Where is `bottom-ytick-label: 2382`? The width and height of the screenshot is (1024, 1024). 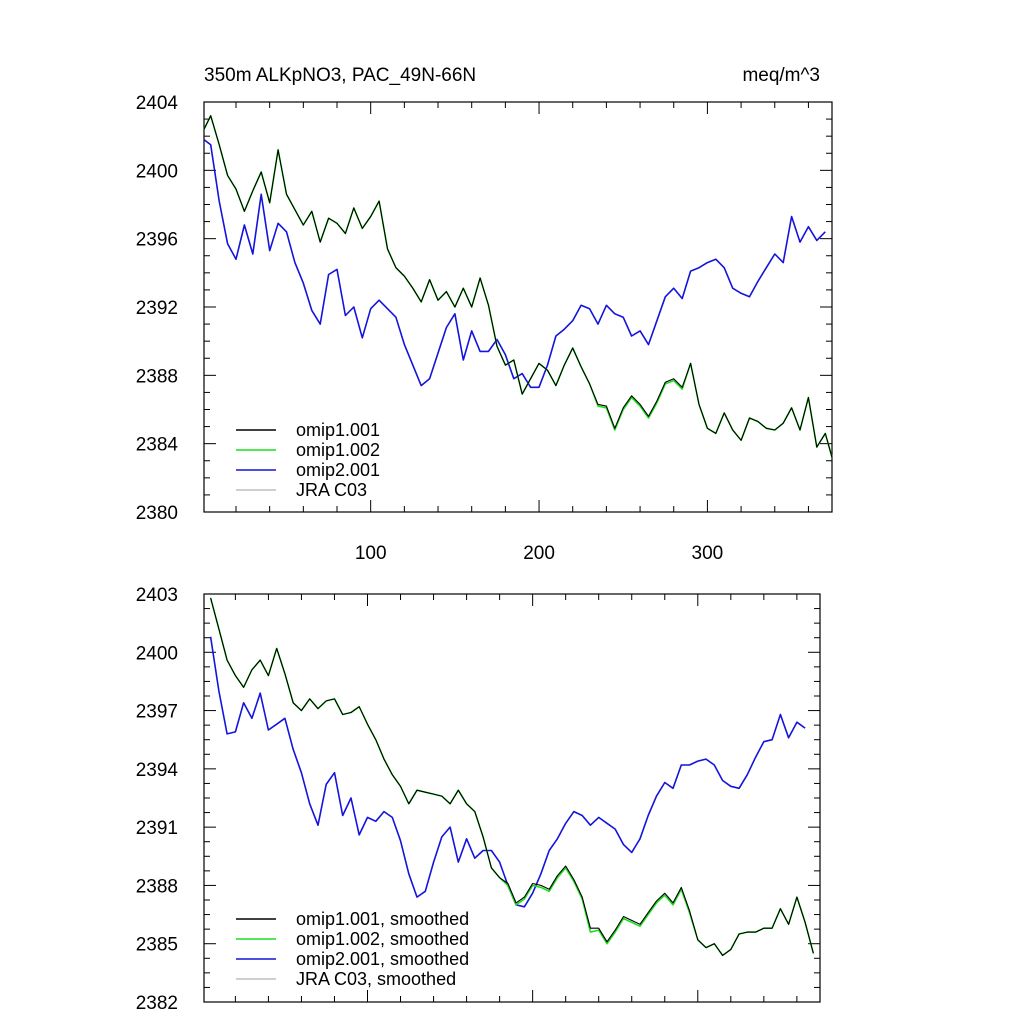 bottom-ytick-label: 2382 is located at coordinates (157, 1003).